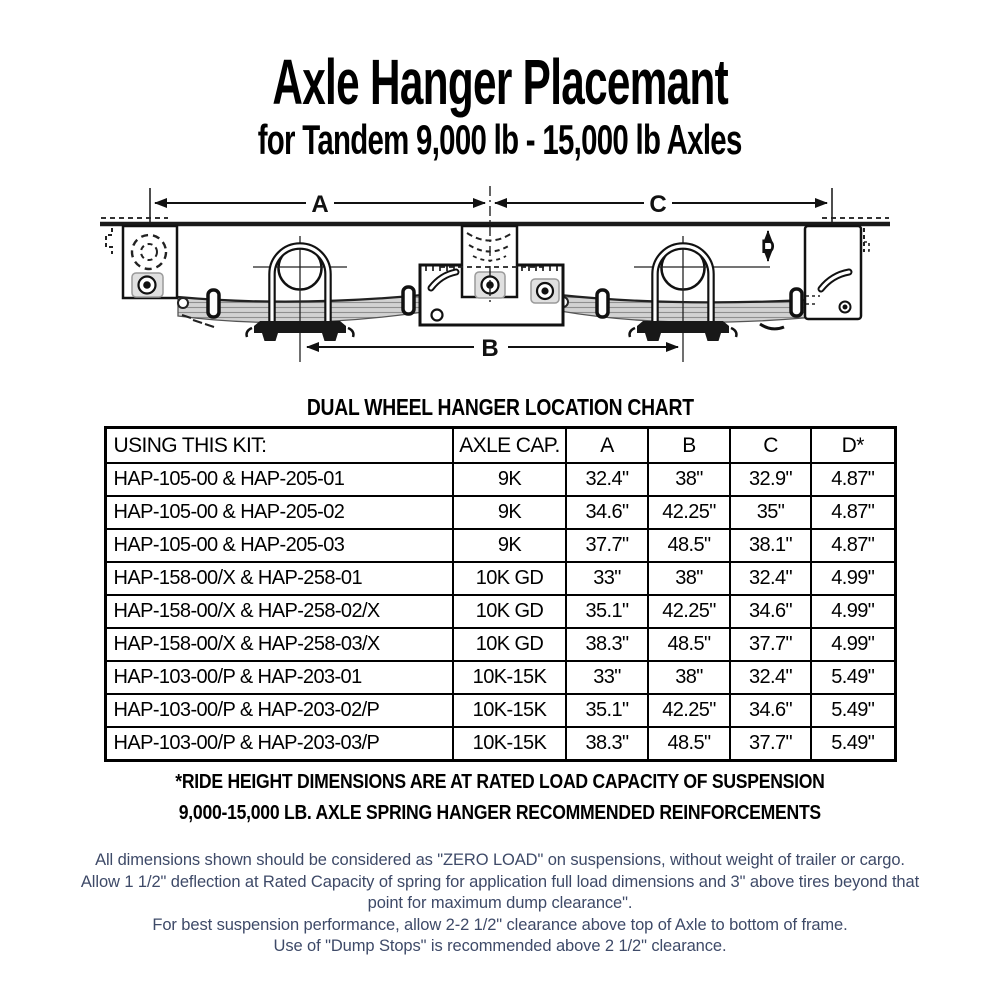  I want to click on cam-bushing-dashed-circle, so click(149, 252).